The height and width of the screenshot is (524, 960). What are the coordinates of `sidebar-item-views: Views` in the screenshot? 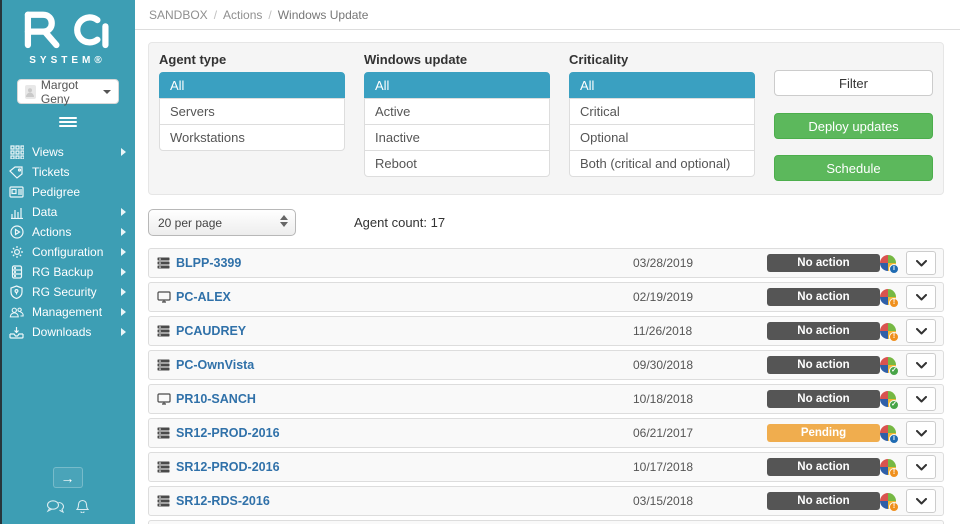 It's located at (67, 152).